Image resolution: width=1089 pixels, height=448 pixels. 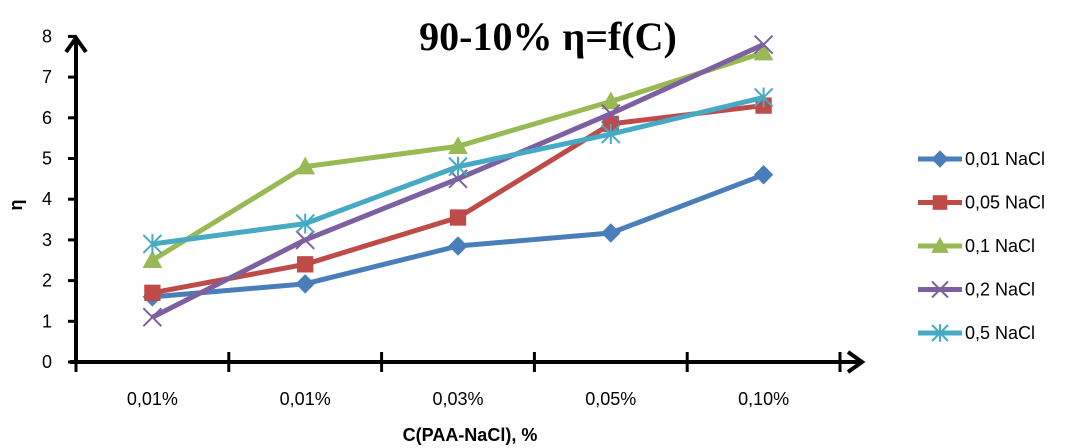 I want to click on y-axis-arrow, so click(x=76, y=44).